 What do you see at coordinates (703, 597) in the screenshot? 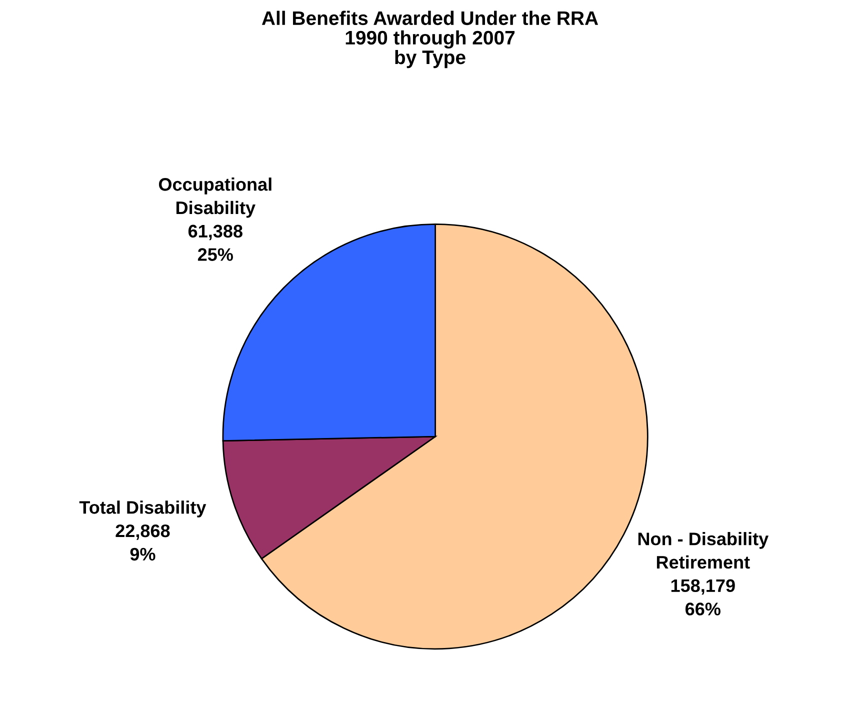
I see `data-label: 158,179 66%` at bounding box center [703, 597].